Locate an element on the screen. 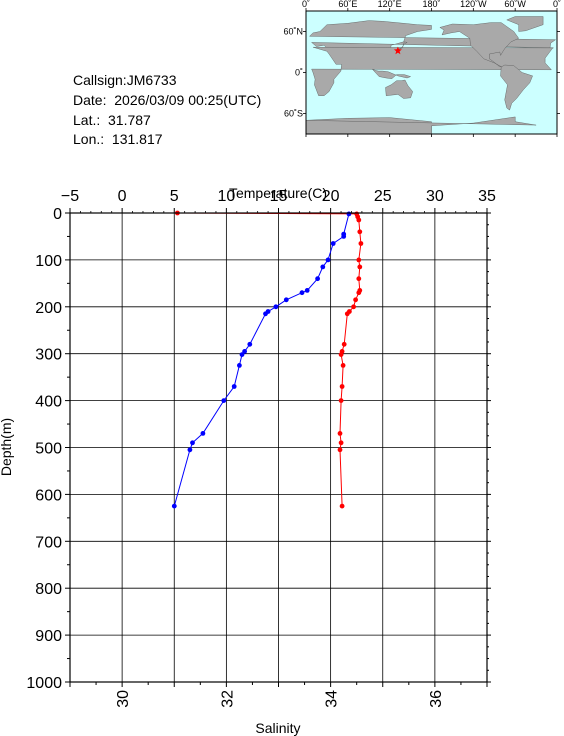 This screenshot has height=736, width=564. station-location-map: 0˚ 60˚E 120˚E 180˚ 120˚W 60˚W 0˚ 60˚N 0˚ 60˚S is located at coordinates (422, 68).